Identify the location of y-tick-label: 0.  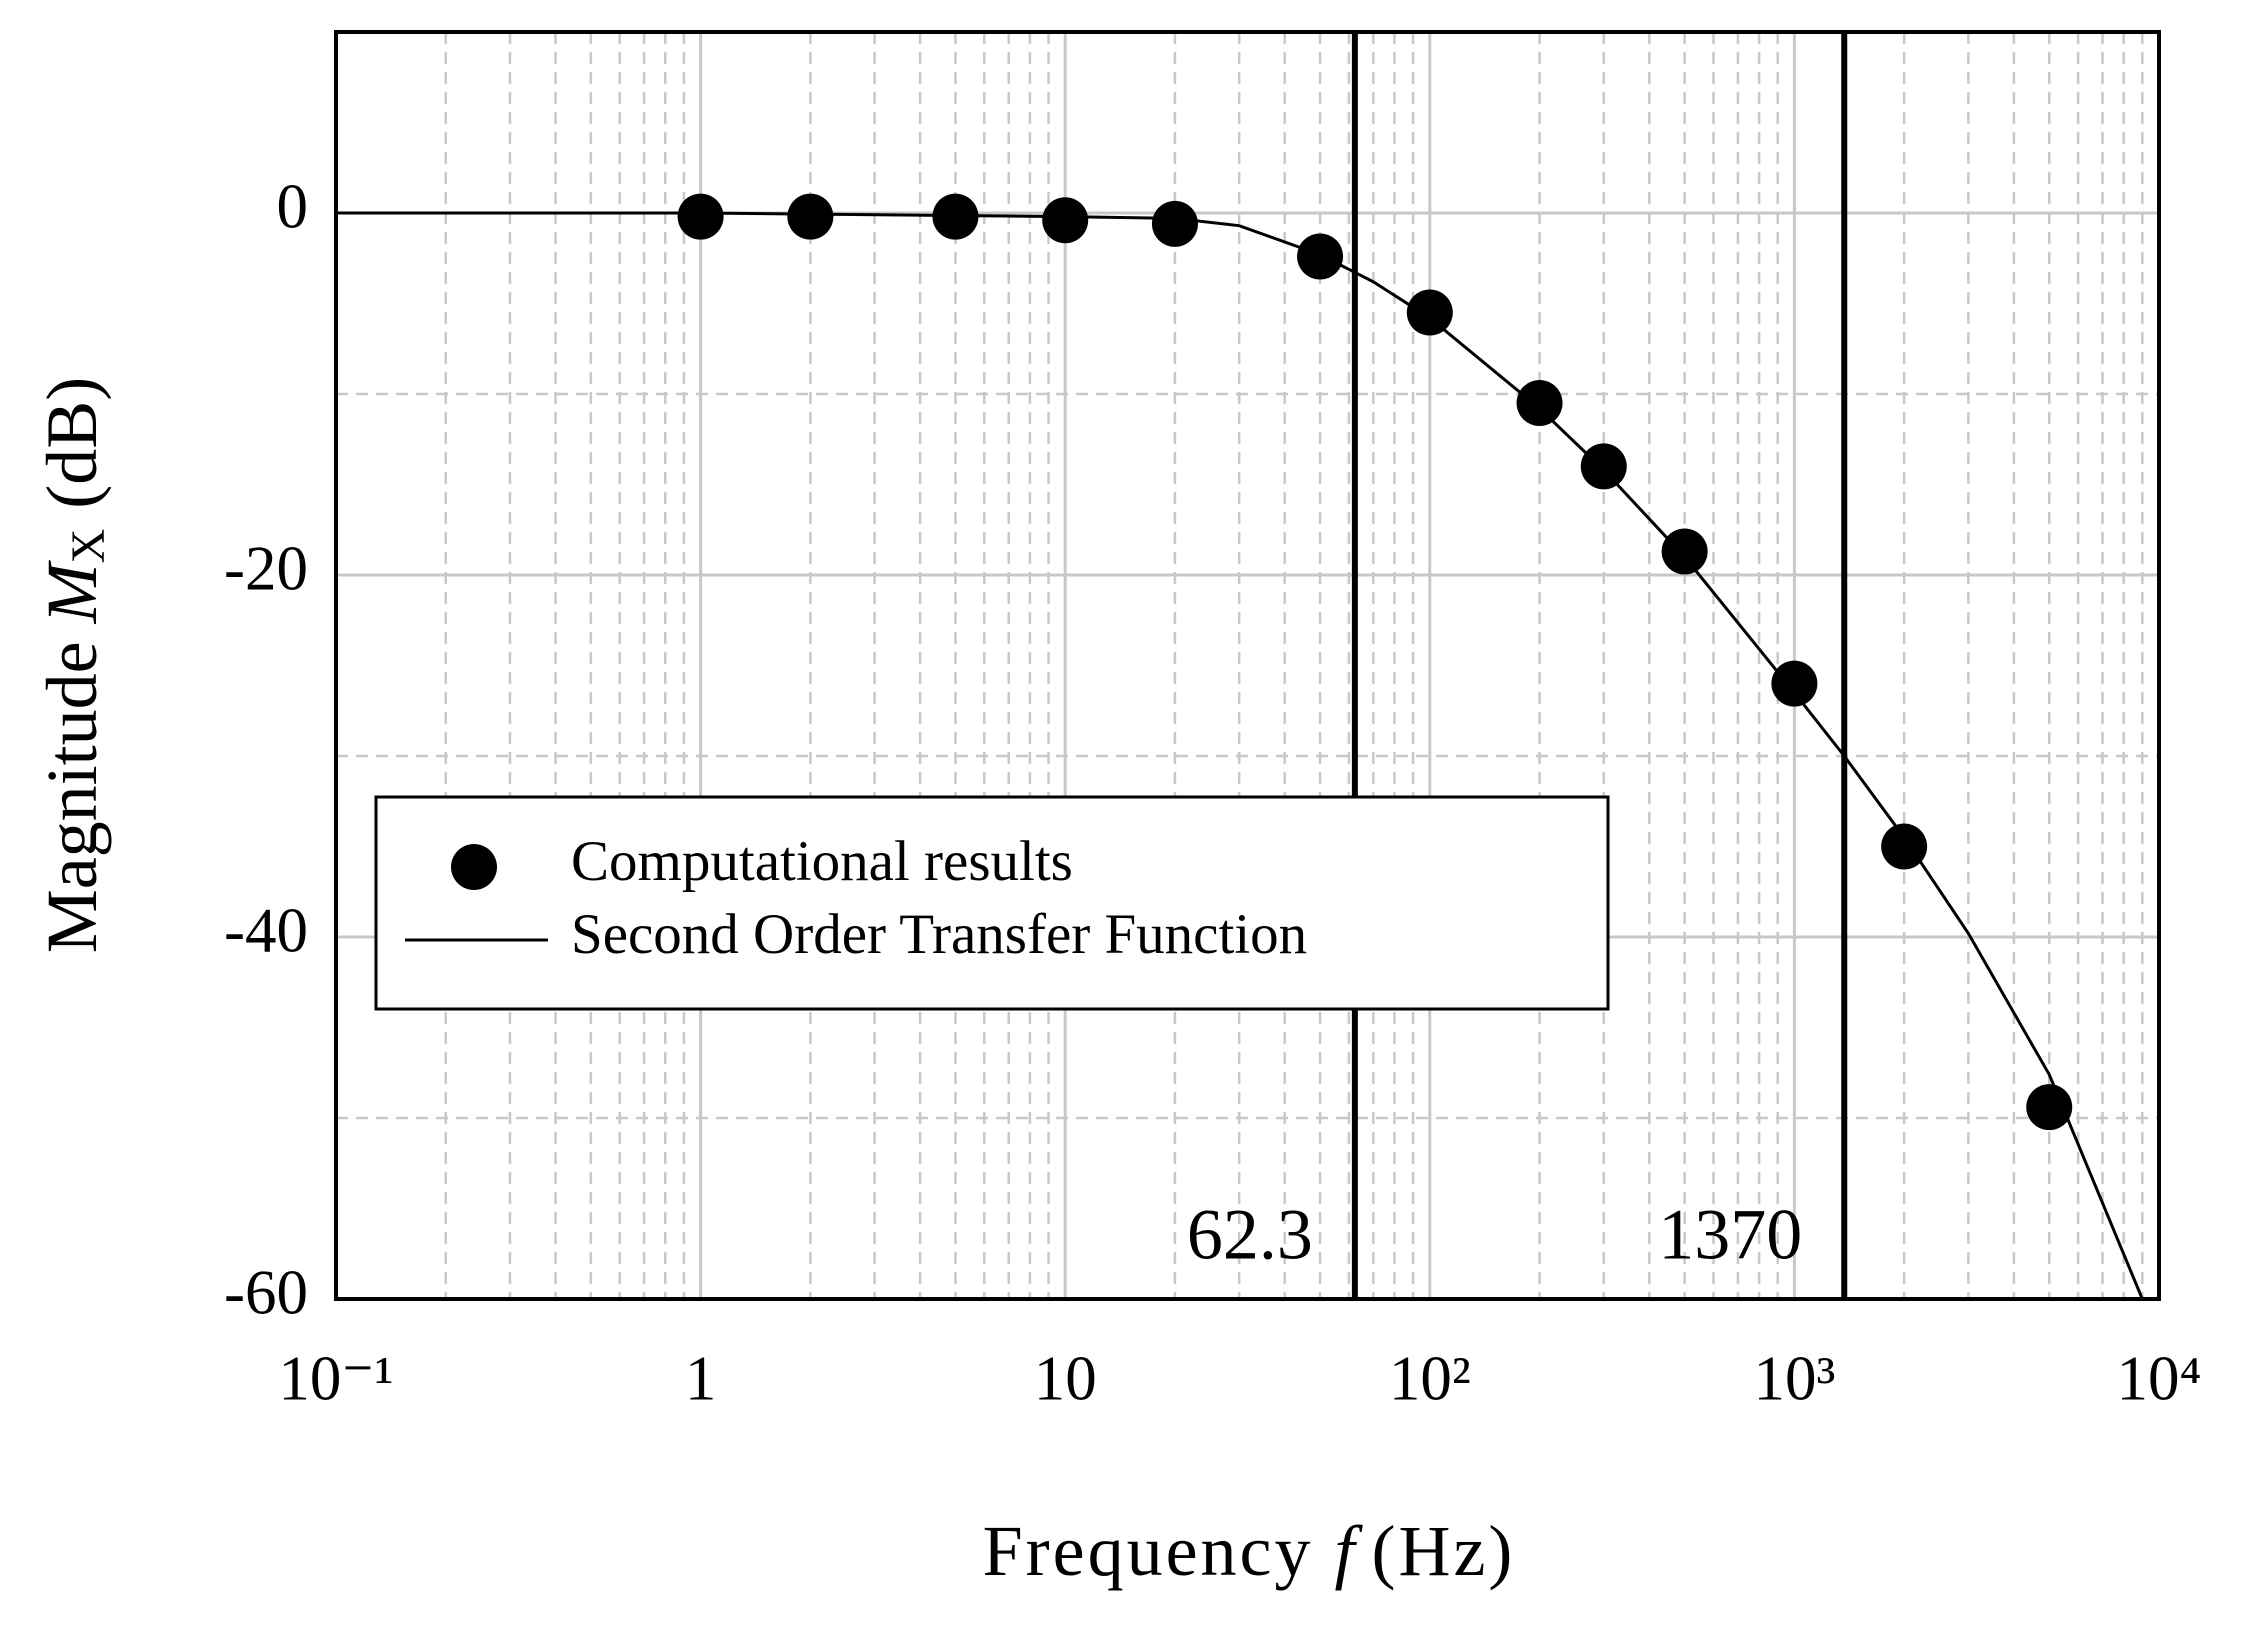
(293, 206).